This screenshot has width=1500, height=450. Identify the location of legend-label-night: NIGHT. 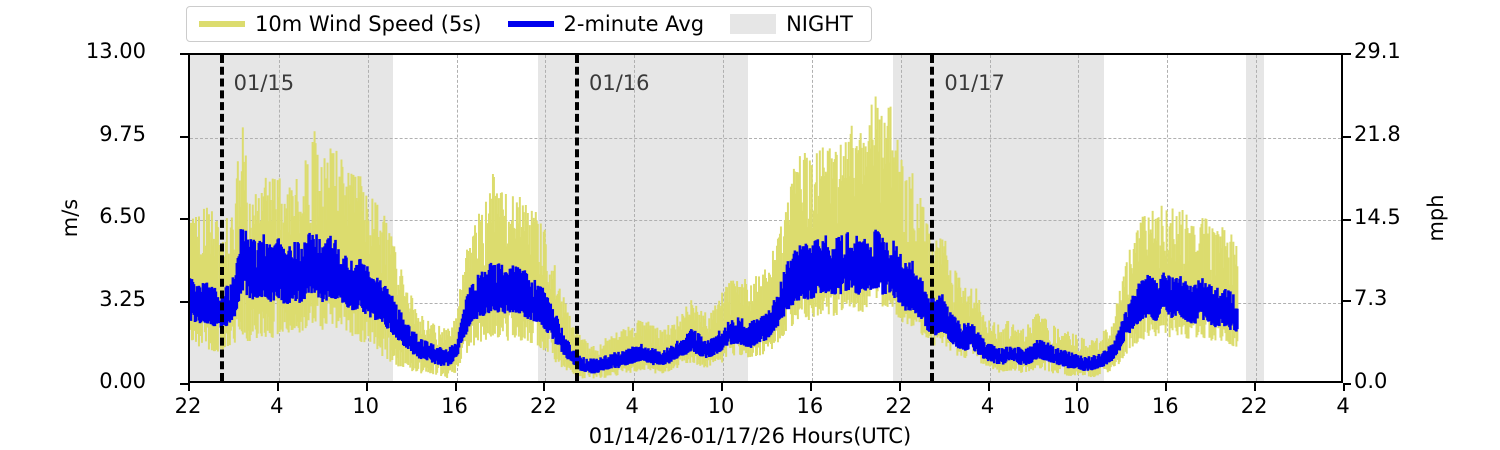
(819, 23).